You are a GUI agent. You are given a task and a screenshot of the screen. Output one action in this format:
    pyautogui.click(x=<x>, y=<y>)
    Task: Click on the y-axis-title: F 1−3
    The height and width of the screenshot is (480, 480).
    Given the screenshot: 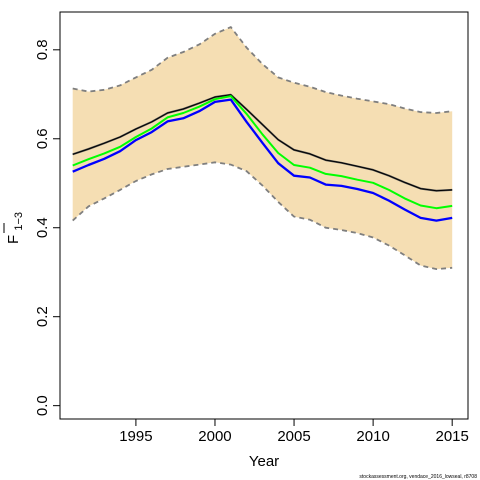 What is the action you would take?
    pyautogui.click(x=14, y=228)
    